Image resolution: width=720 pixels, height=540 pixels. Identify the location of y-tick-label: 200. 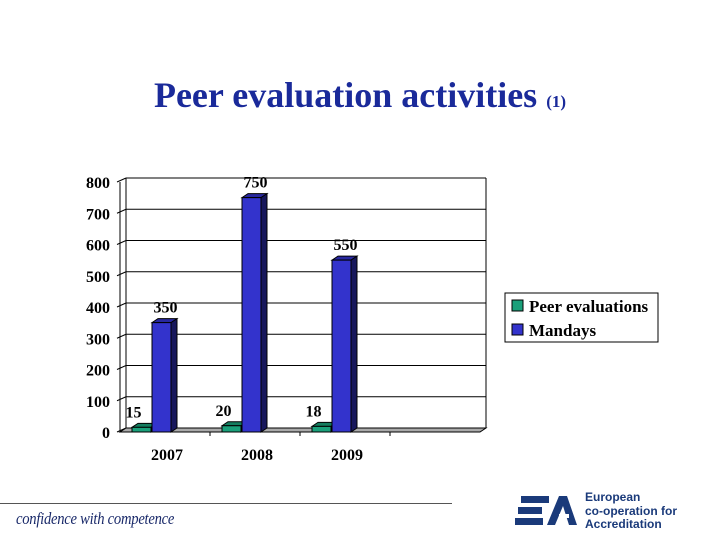
(98, 371).